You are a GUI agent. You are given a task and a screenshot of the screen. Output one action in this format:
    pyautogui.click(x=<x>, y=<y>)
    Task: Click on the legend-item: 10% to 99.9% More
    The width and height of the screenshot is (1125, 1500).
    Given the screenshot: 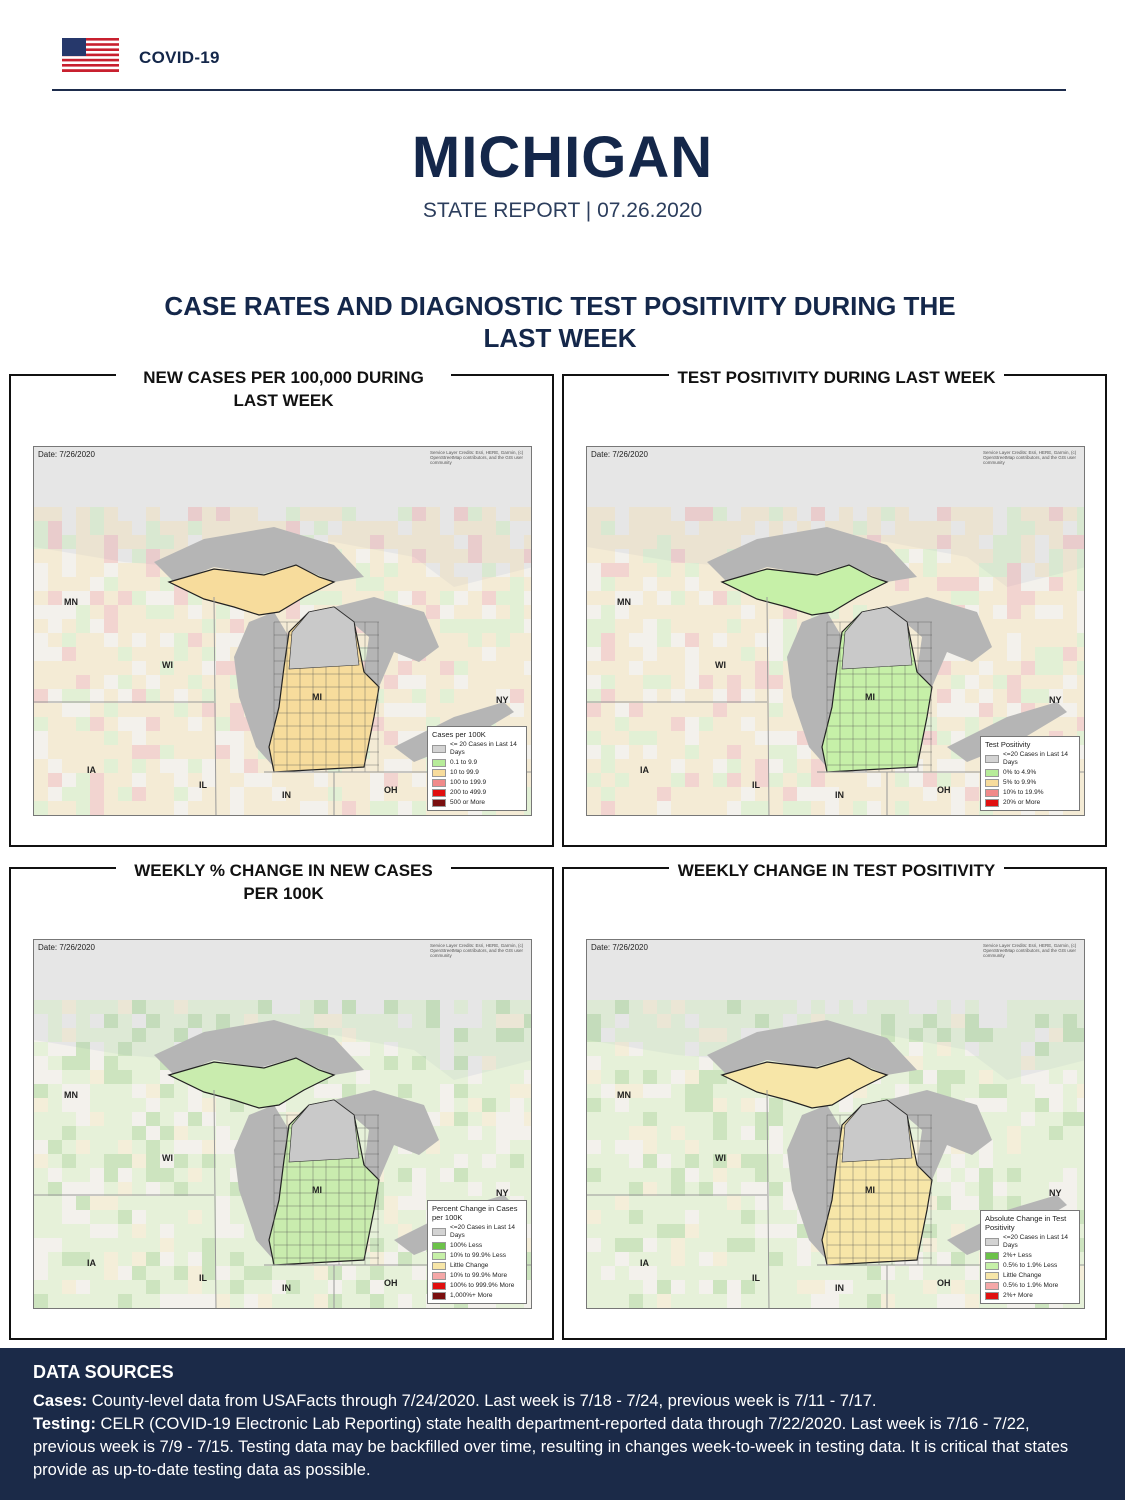 What is the action you would take?
    pyautogui.click(x=477, y=1276)
    